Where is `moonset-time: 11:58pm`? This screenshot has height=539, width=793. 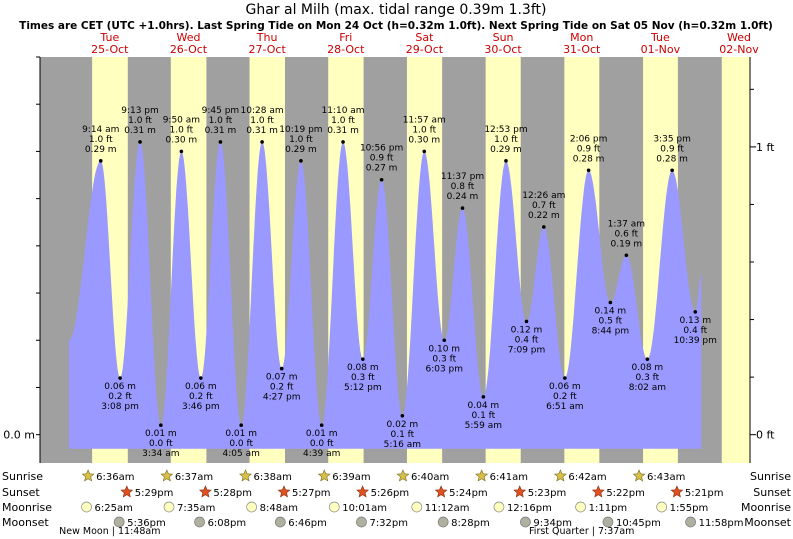
moonset-time: 11:58pm is located at coordinates (721, 523).